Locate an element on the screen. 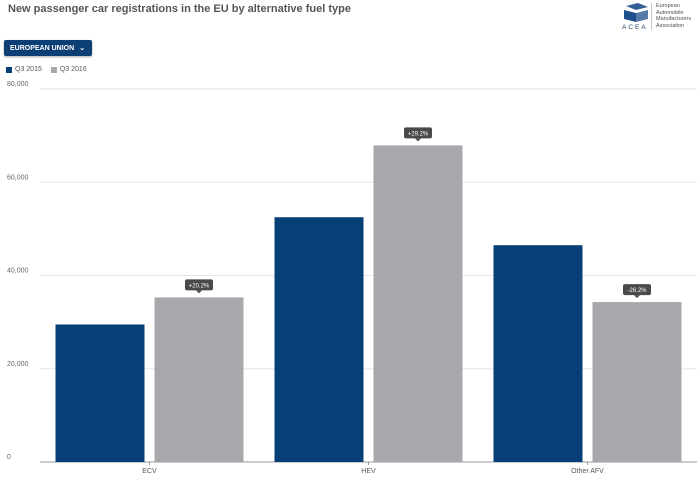 This screenshot has height=477, width=700. x-axis: ECV HEV Other AFV is located at coordinates (373, 468).